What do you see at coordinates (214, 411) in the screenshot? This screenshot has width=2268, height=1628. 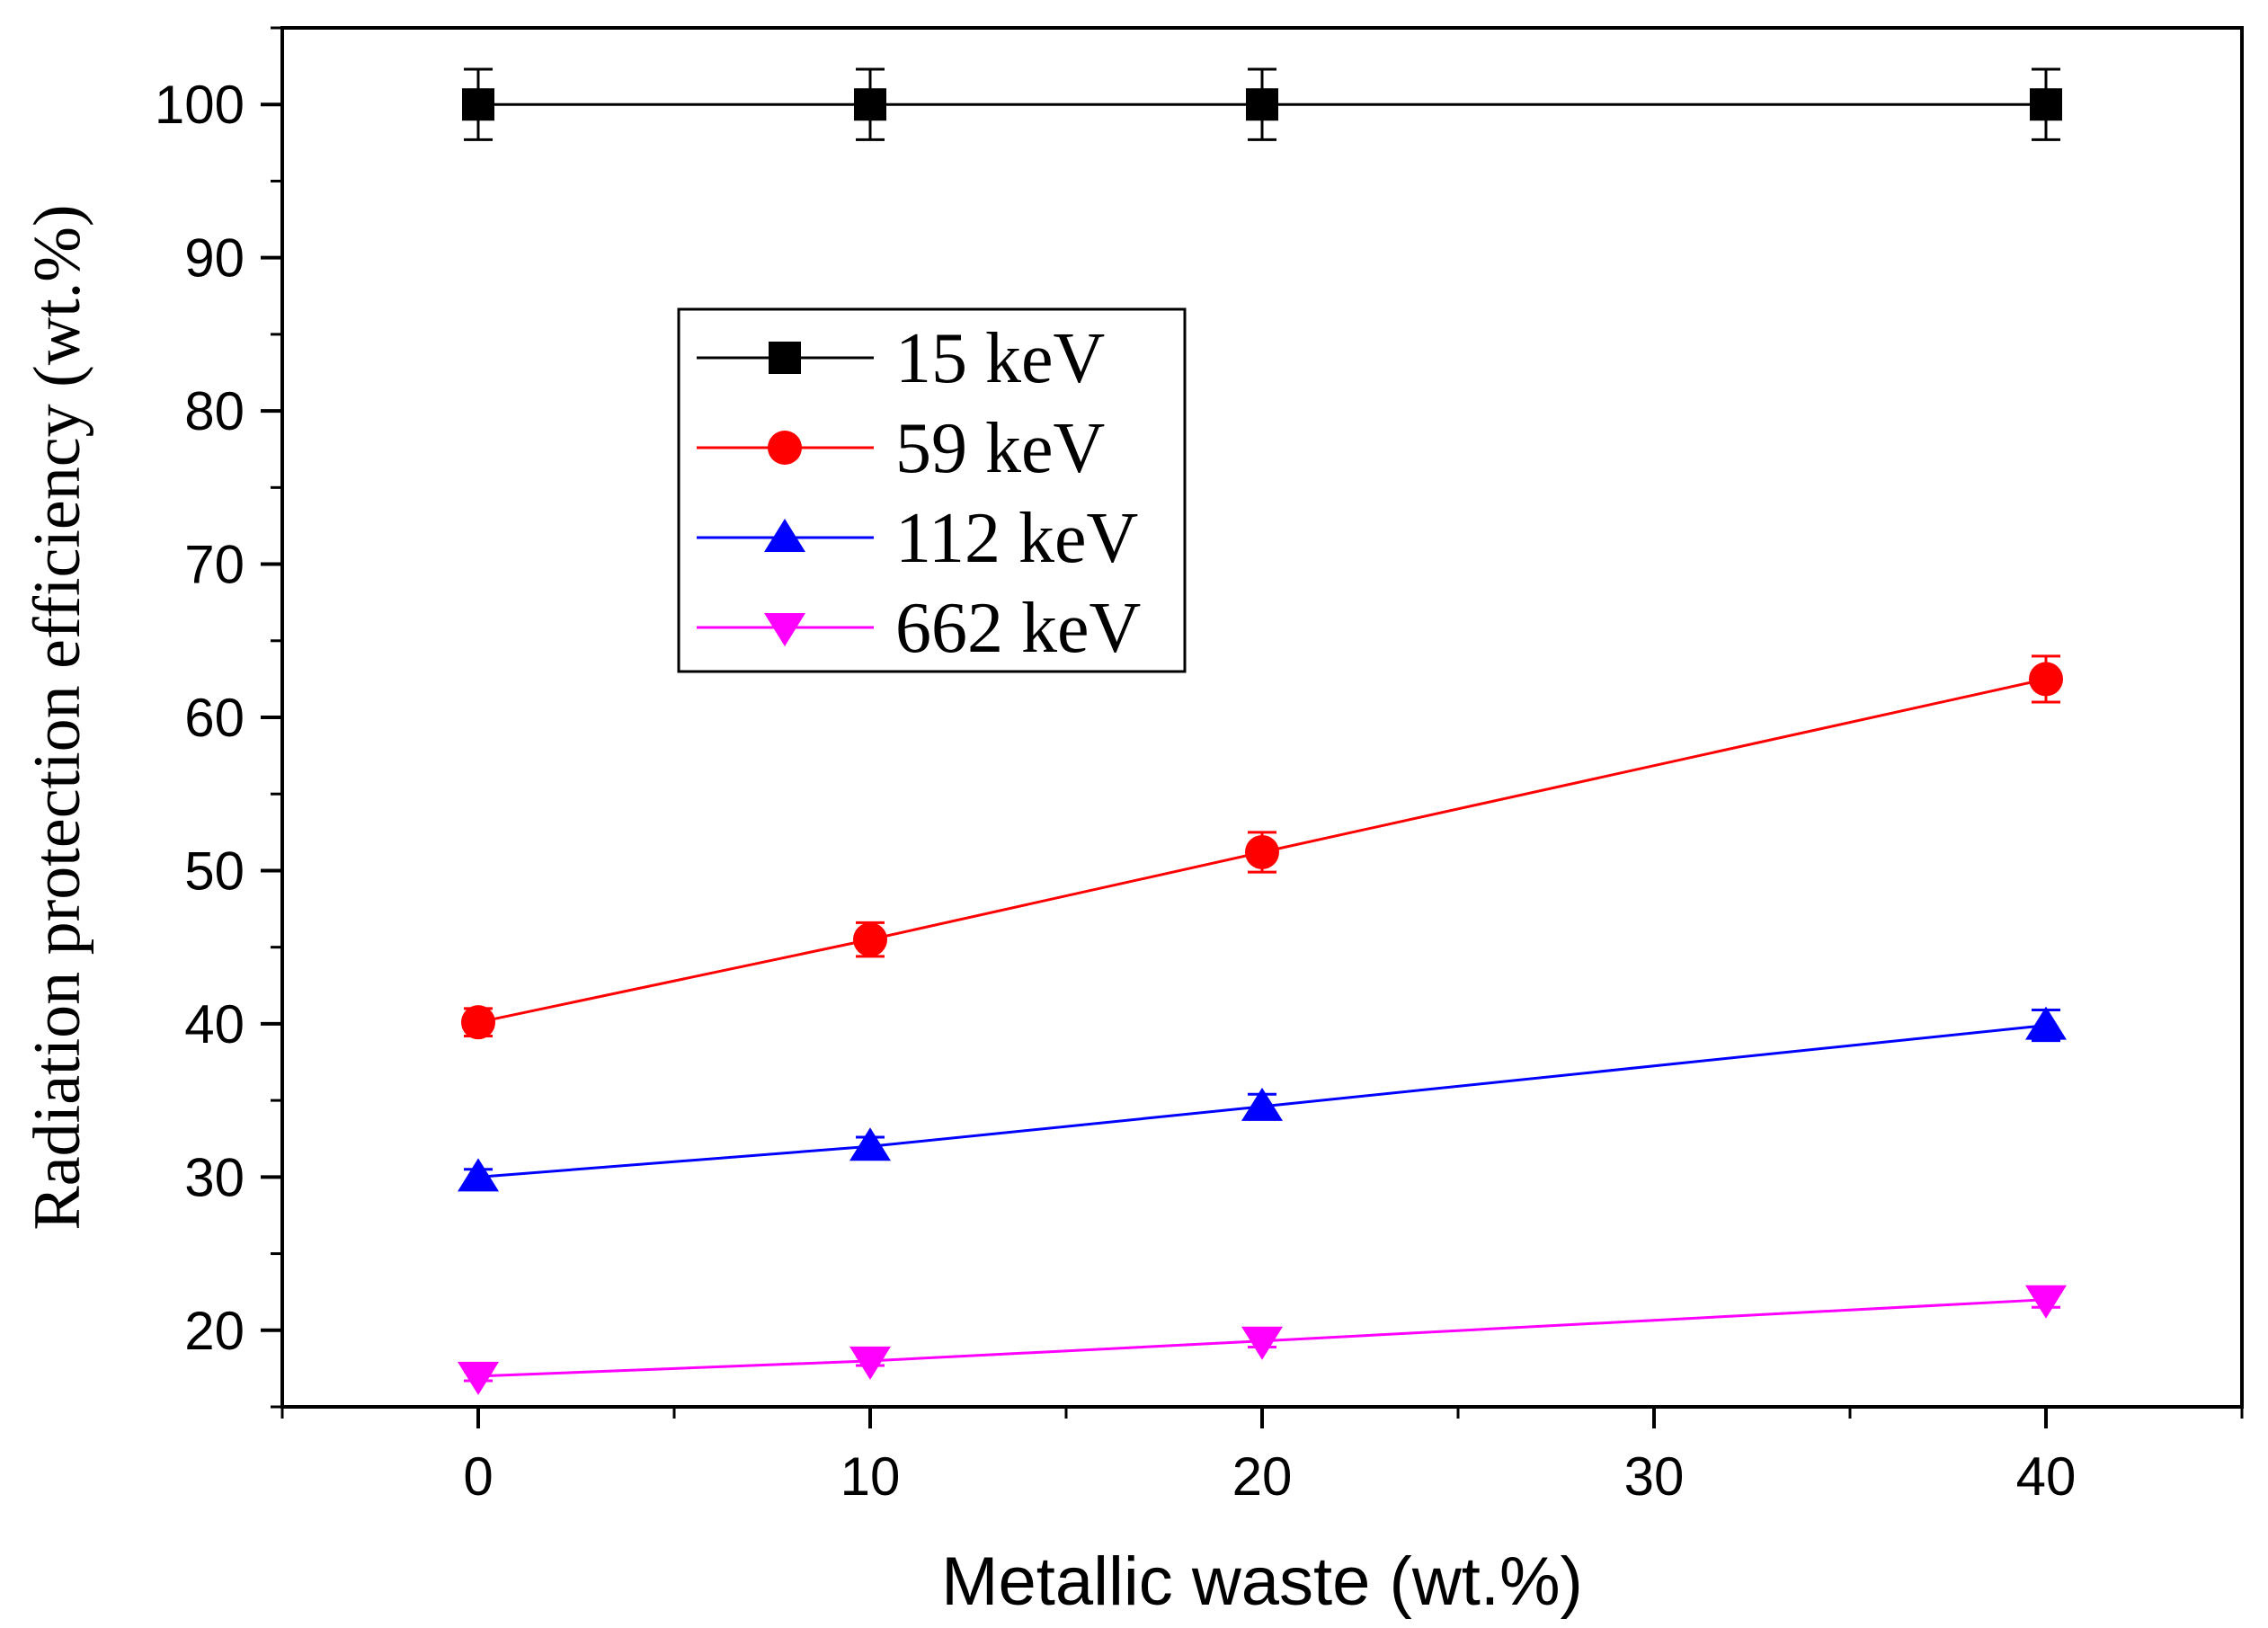 I see `y-tick-label: 80` at bounding box center [214, 411].